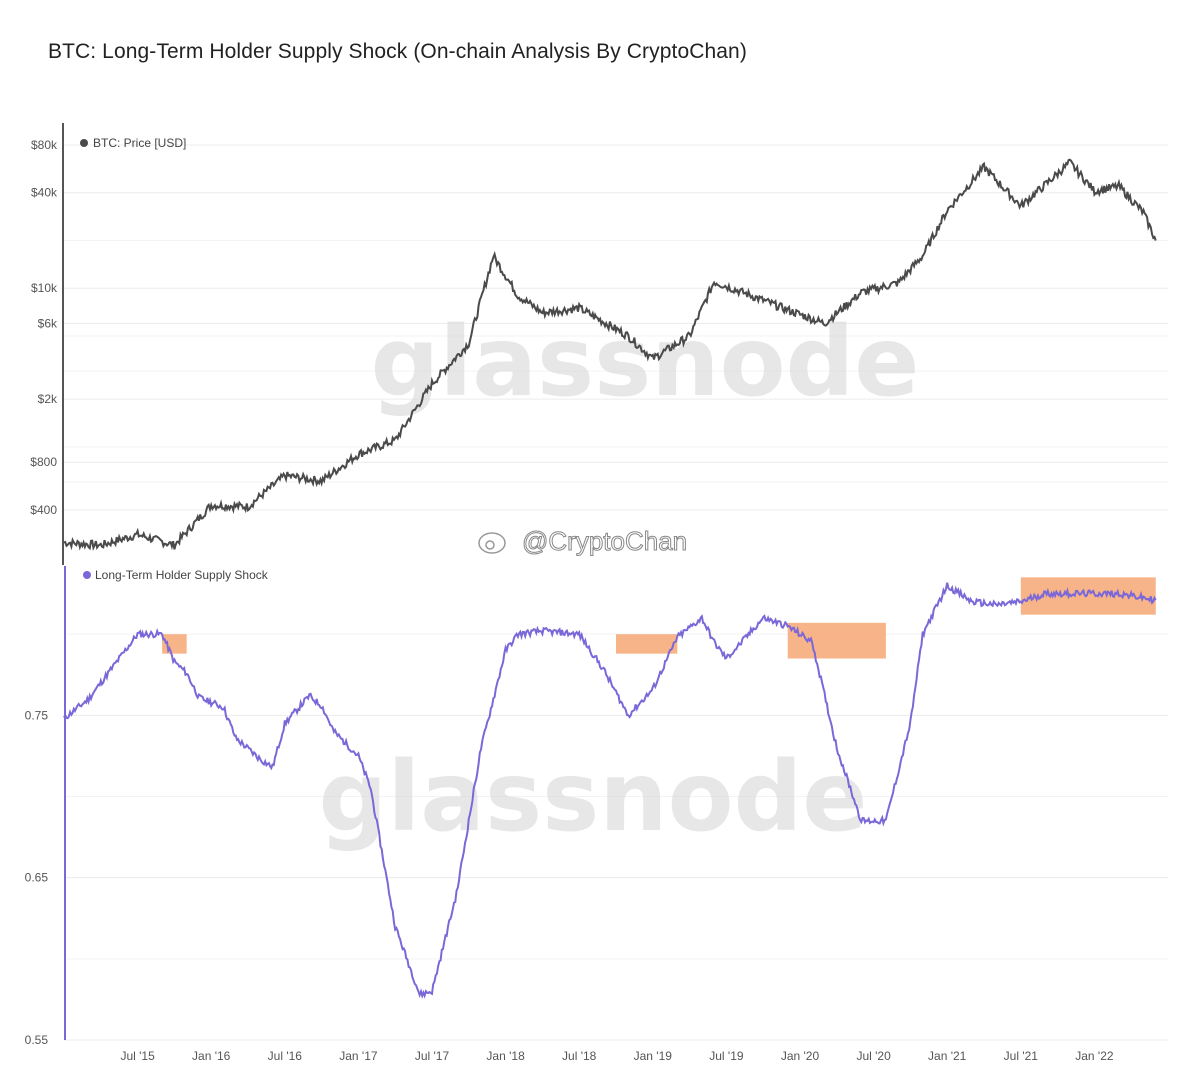  Describe the element at coordinates (43, 462) in the screenshot. I see `ytick-price: $800` at that location.